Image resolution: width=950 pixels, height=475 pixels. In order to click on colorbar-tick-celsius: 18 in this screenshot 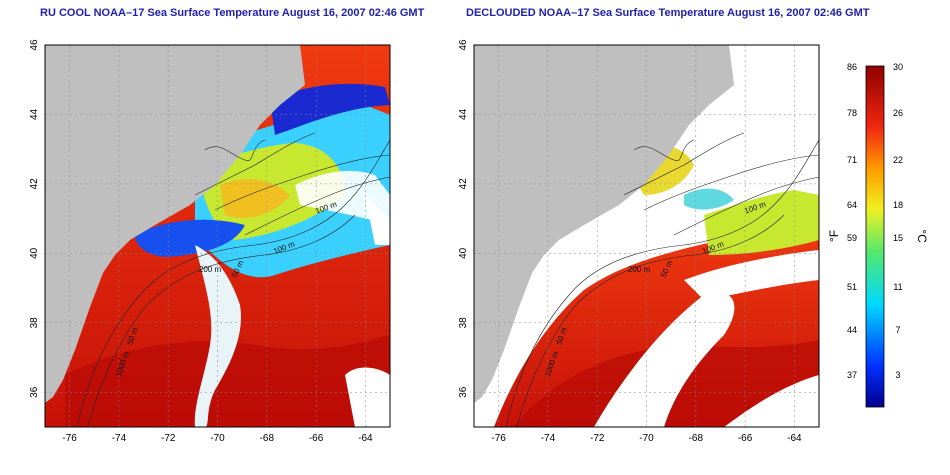, I will do `click(898, 205)`.